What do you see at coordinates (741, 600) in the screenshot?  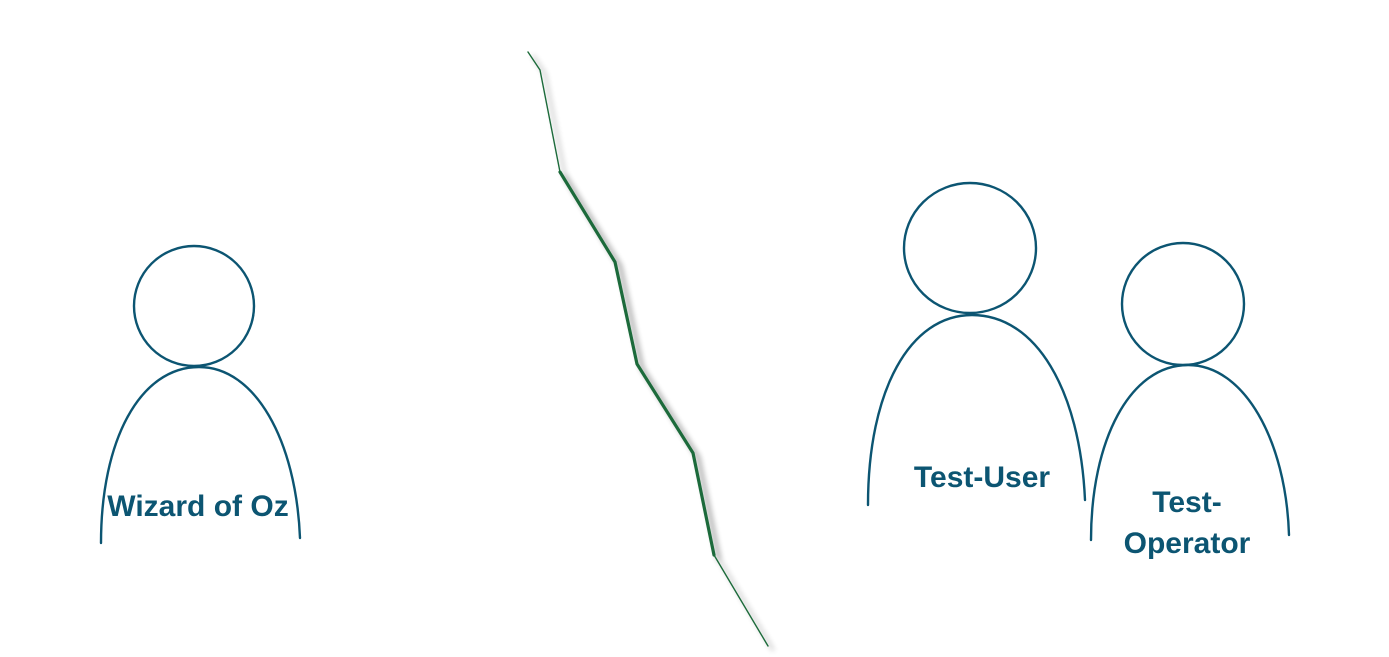 I see `divider-crack-thin-bottom` at bounding box center [741, 600].